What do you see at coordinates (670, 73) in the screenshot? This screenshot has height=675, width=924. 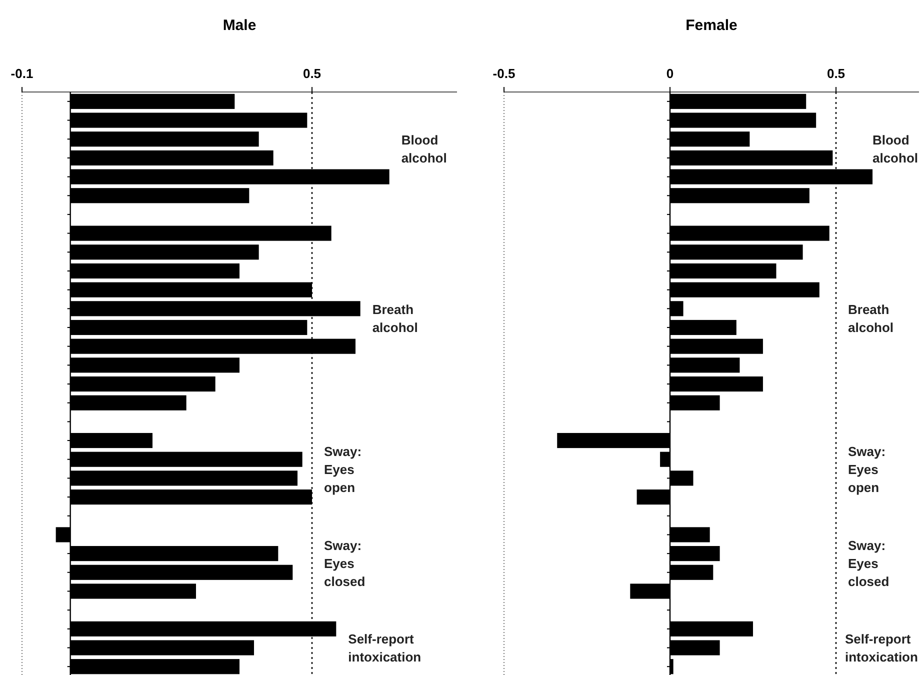 I see `x-tick-label: 0` at bounding box center [670, 73].